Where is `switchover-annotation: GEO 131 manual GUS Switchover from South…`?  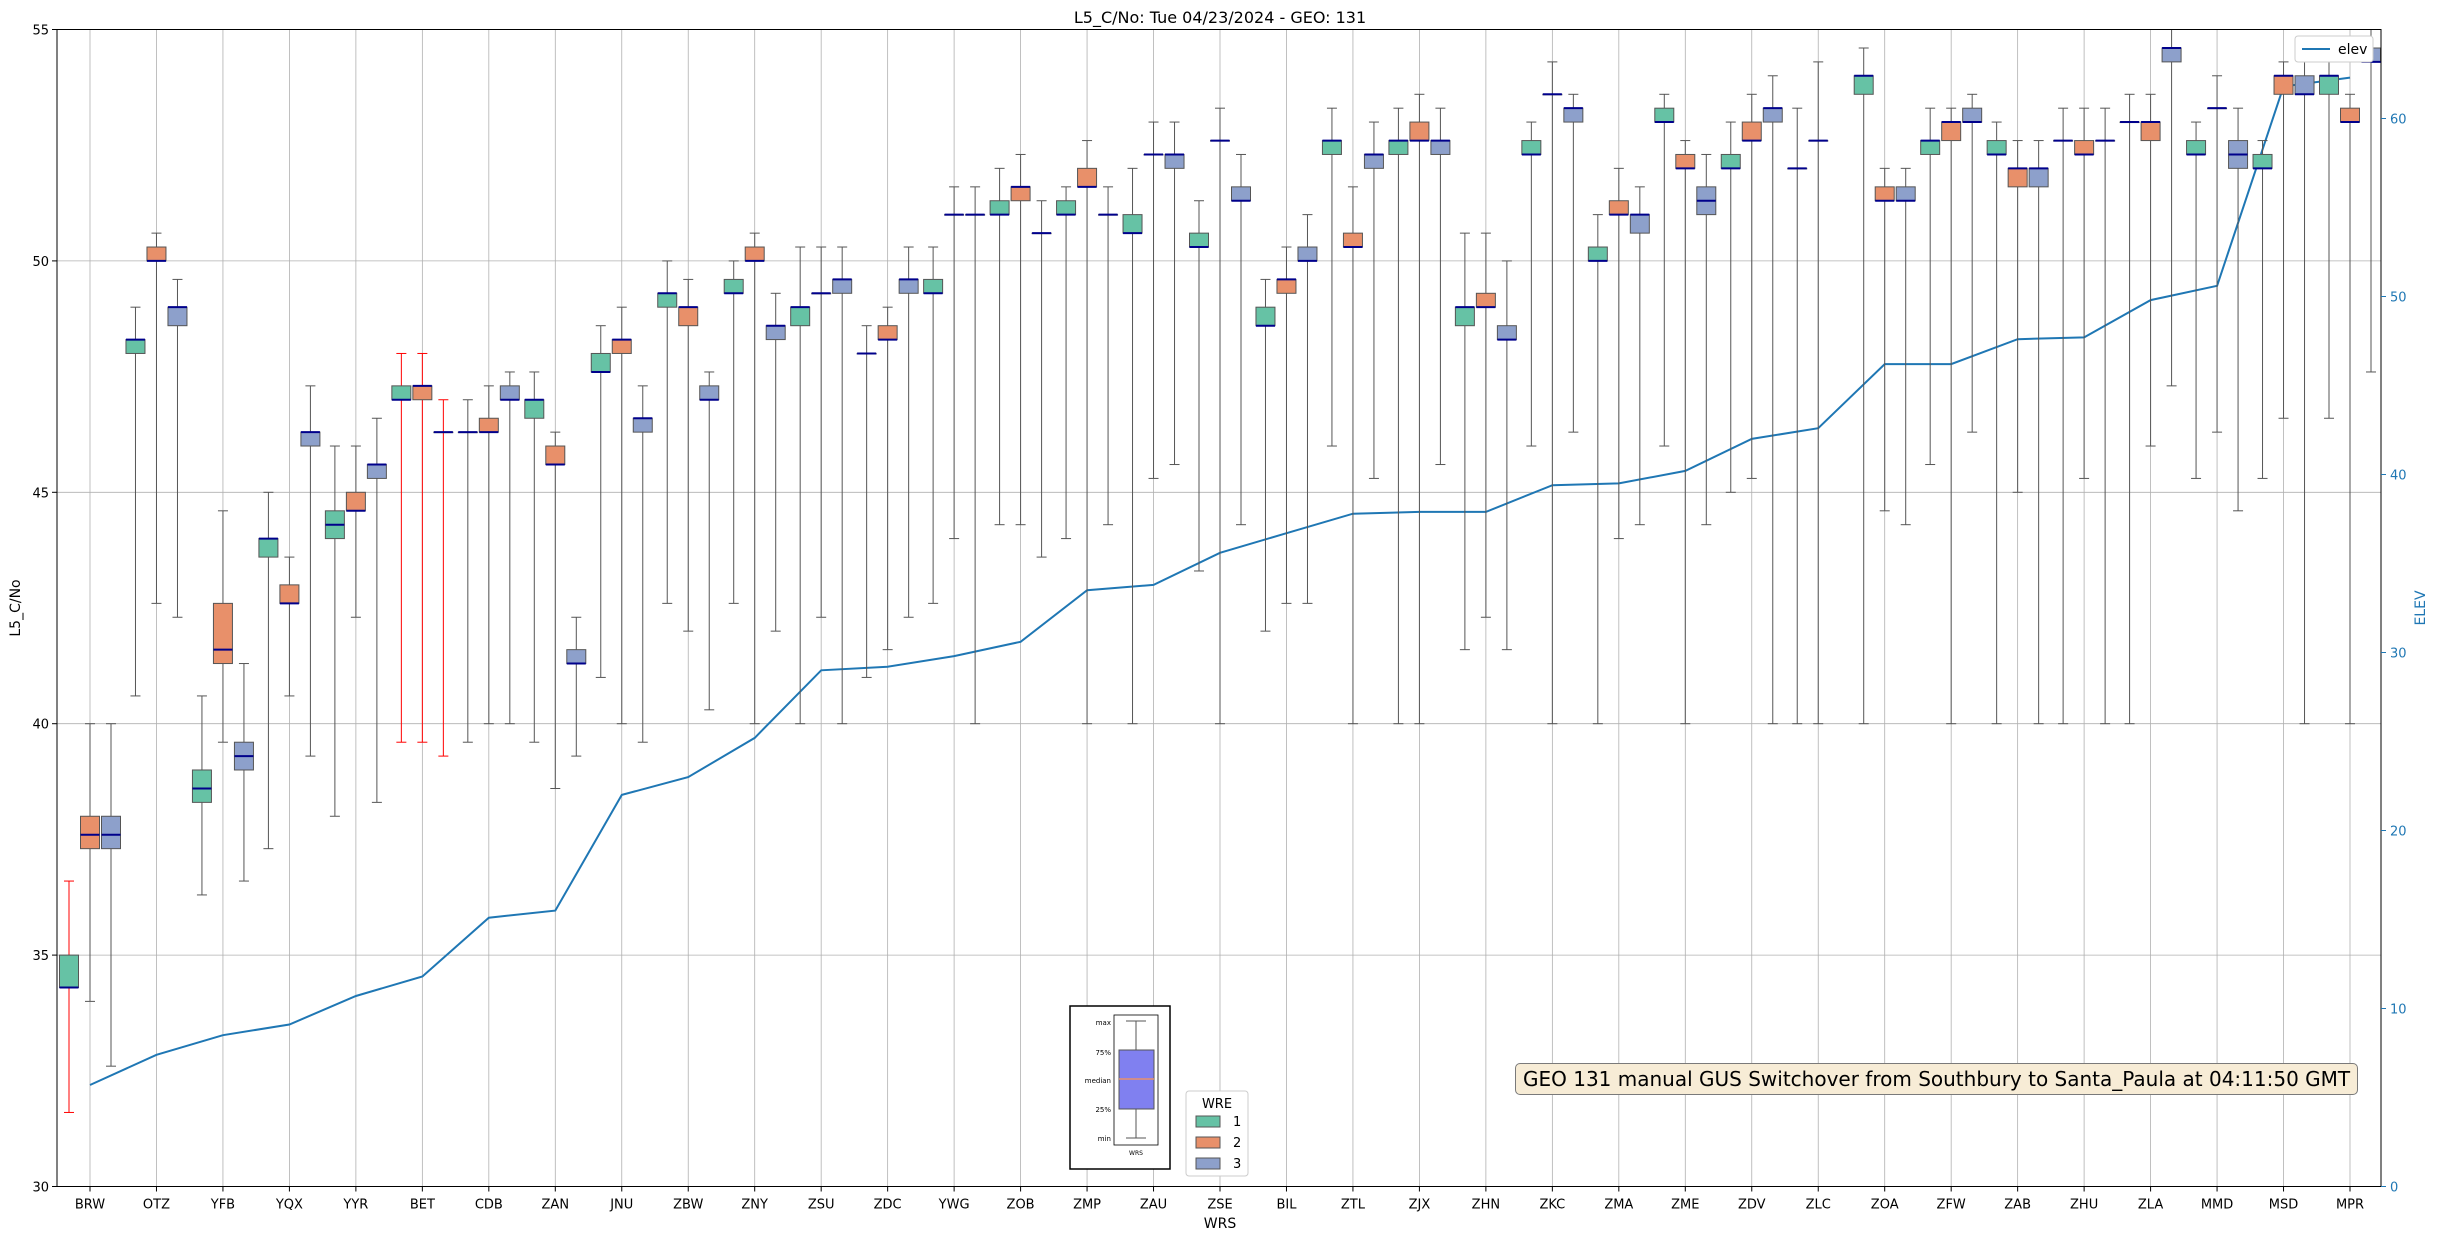
switchover-annotation: GEO 131 manual GUS Switchover from South… is located at coordinates (1937, 1079).